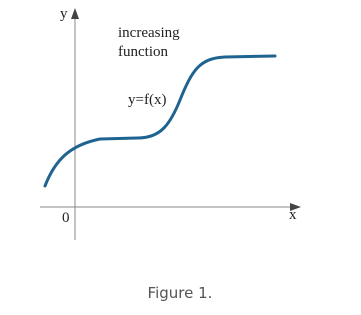 The height and width of the screenshot is (315, 361). Describe the element at coordinates (66, 218) in the screenshot. I see `origin-label: 0` at that location.